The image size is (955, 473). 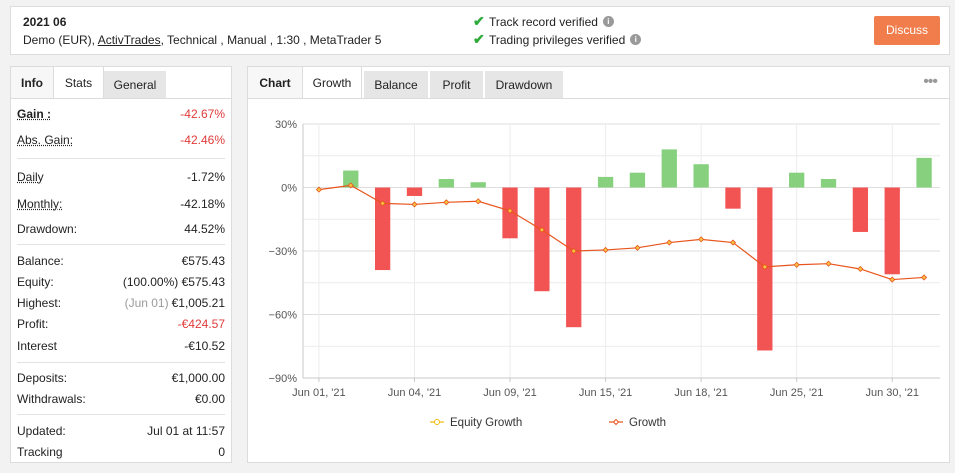 I want to click on gain-value: -42.67%, so click(x=202, y=114).